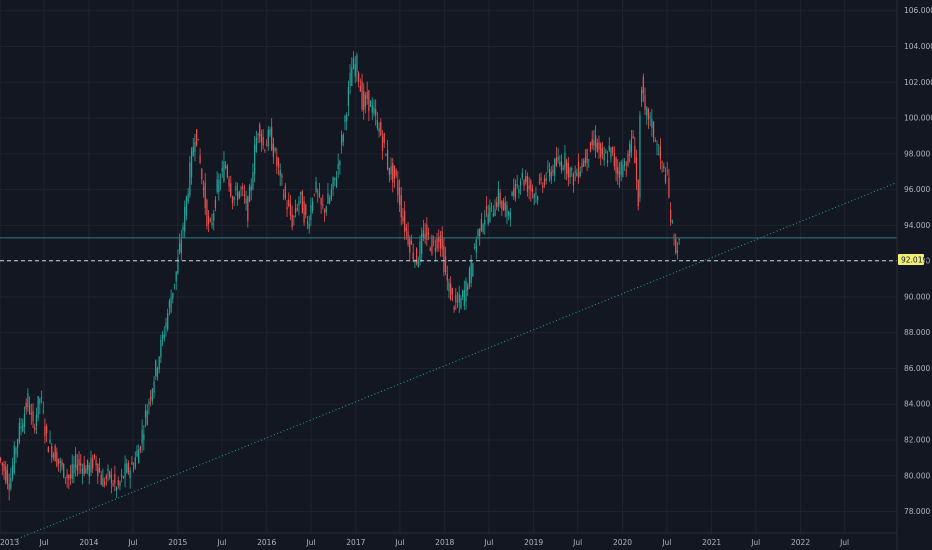 Image resolution: width=932 pixels, height=550 pixels. What do you see at coordinates (917, 439) in the screenshot?
I see `y-tick-label: 82.000` at bounding box center [917, 439].